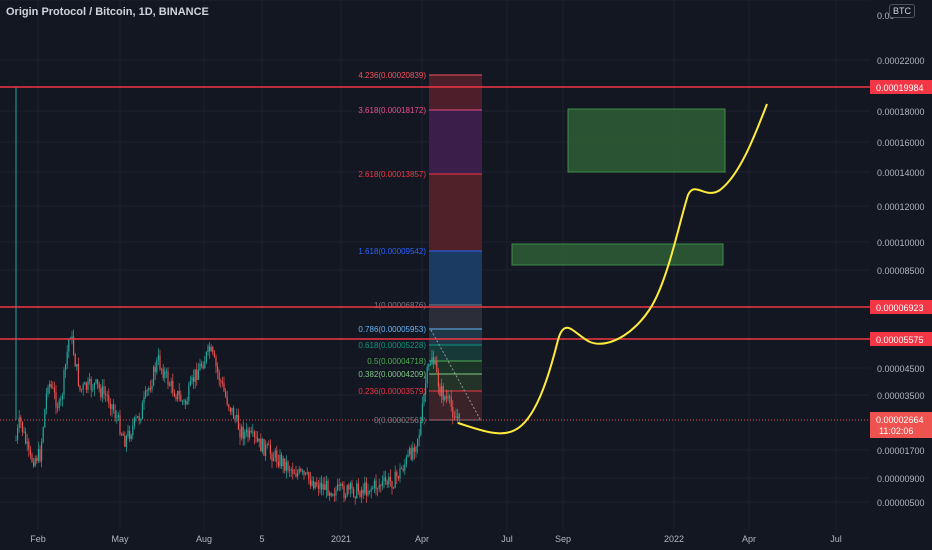  What do you see at coordinates (901, 503) in the screenshot?
I see `price-tick-label: 0.00000500` at bounding box center [901, 503].